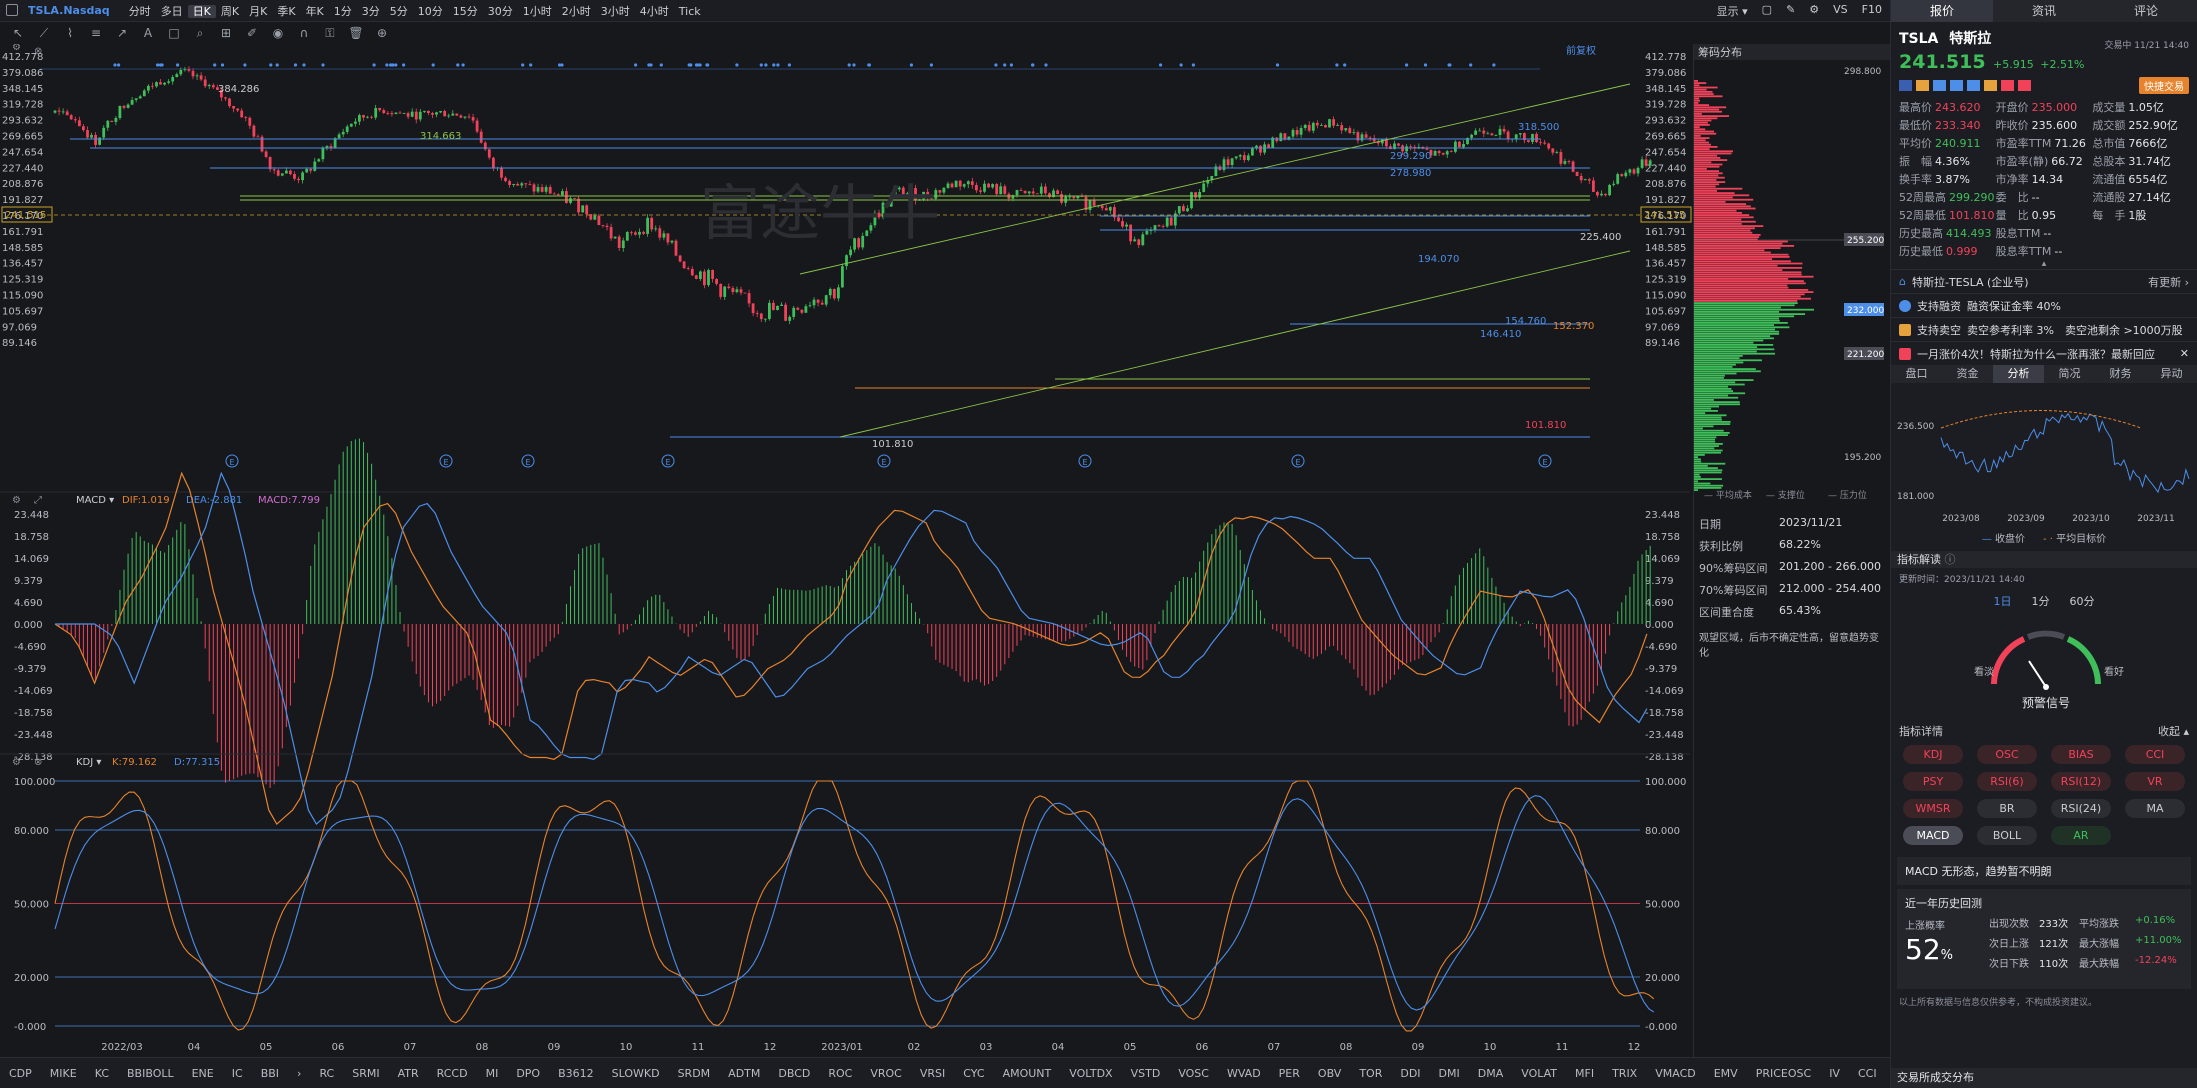 The image size is (2197, 1088). I want to click on indicator-tab-7: ›, so click(299, 1073).